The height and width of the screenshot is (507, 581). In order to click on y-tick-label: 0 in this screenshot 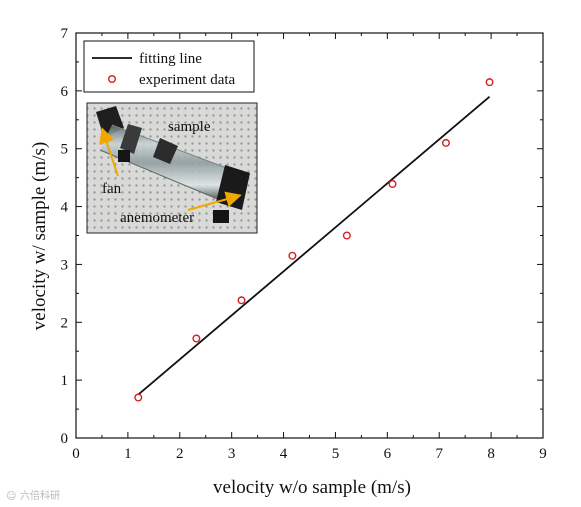, I will do `click(65, 439)`.